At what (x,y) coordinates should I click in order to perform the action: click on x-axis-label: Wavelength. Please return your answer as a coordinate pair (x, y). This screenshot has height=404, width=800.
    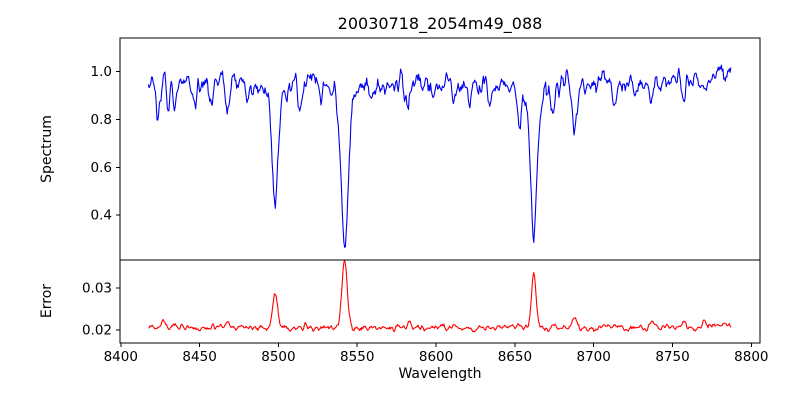
    Looking at the image, I should click on (439, 374).